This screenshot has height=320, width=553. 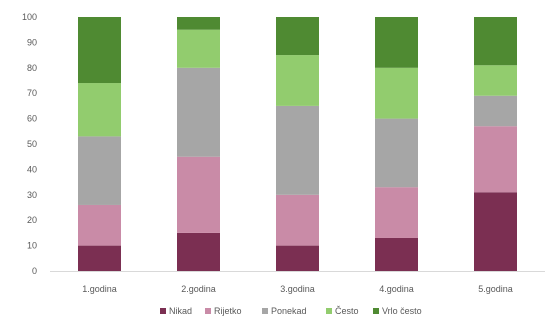 What do you see at coordinates (495, 289) in the screenshot?
I see `x-tick-label: 5.godina` at bounding box center [495, 289].